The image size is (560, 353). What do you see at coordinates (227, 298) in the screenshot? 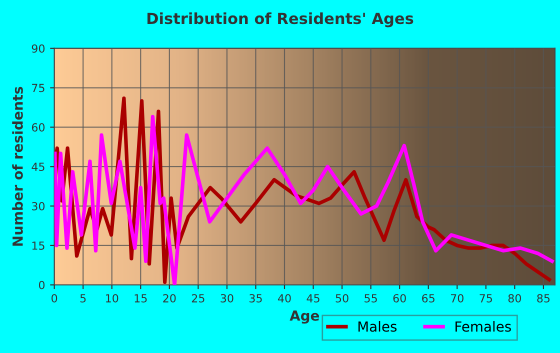
I see `x-tick-label: 30` at bounding box center [227, 298].